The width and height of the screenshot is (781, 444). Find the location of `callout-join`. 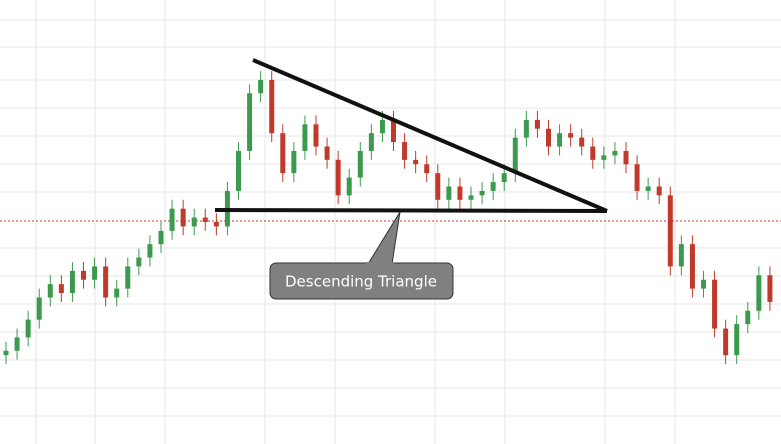

callout-join is located at coordinates (380, 263).